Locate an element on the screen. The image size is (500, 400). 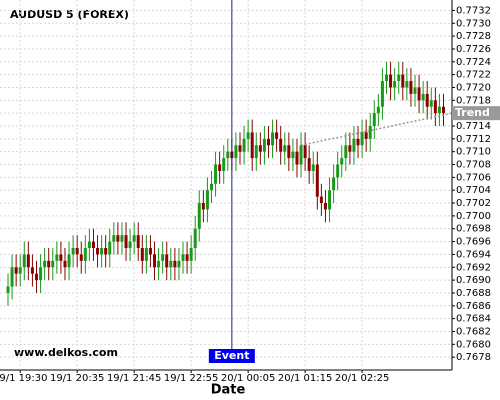
chart-title: AUDUSD 5 (FOREX) is located at coordinates (69, 14).